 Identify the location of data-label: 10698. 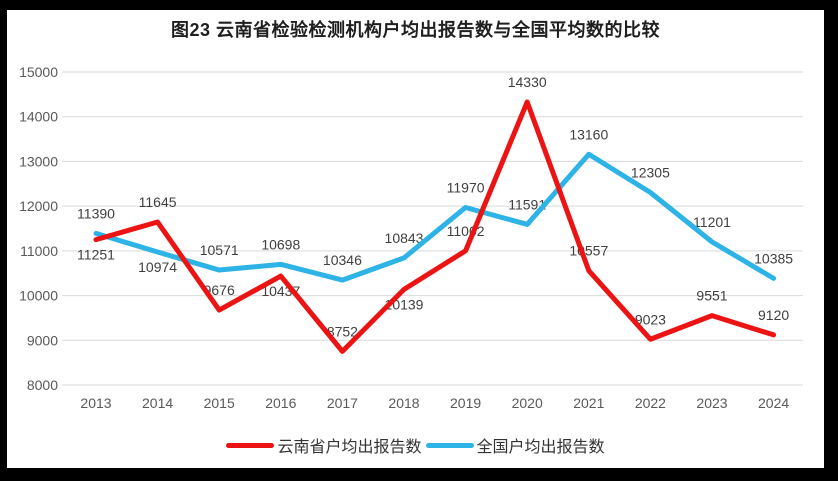
(280, 244).